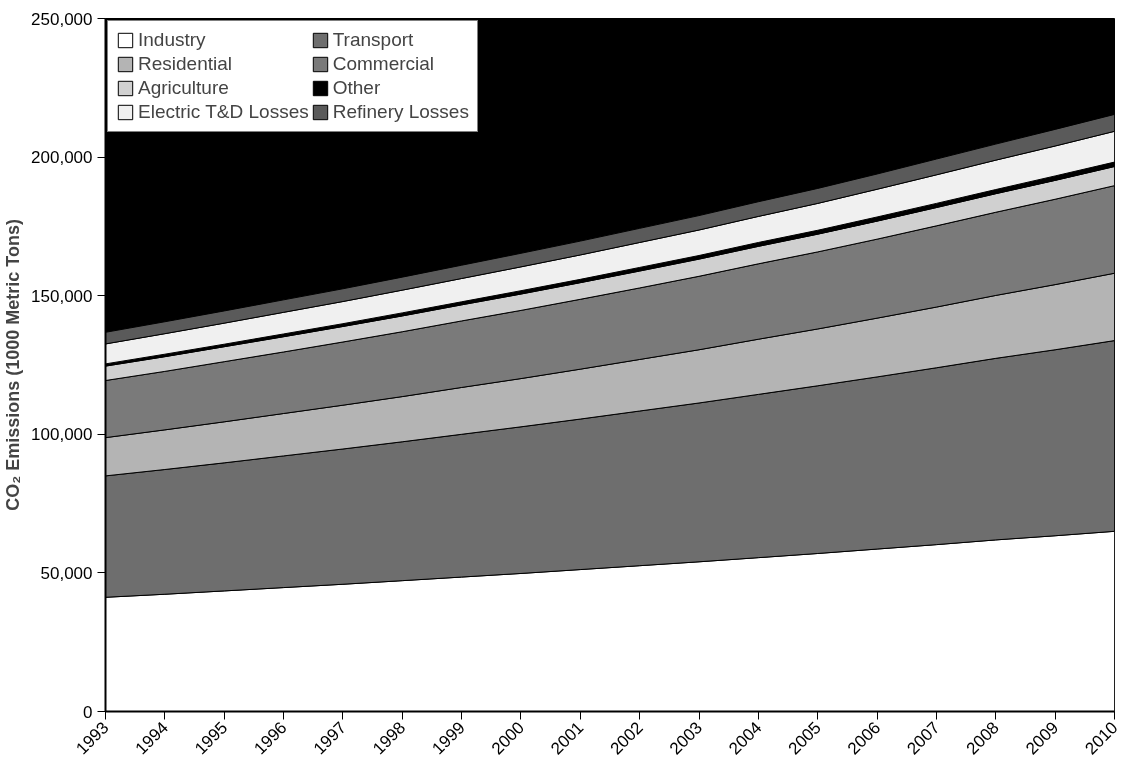  What do you see at coordinates (66, 573) in the screenshot?
I see `y-tick-label: 50,000` at bounding box center [66, 573].